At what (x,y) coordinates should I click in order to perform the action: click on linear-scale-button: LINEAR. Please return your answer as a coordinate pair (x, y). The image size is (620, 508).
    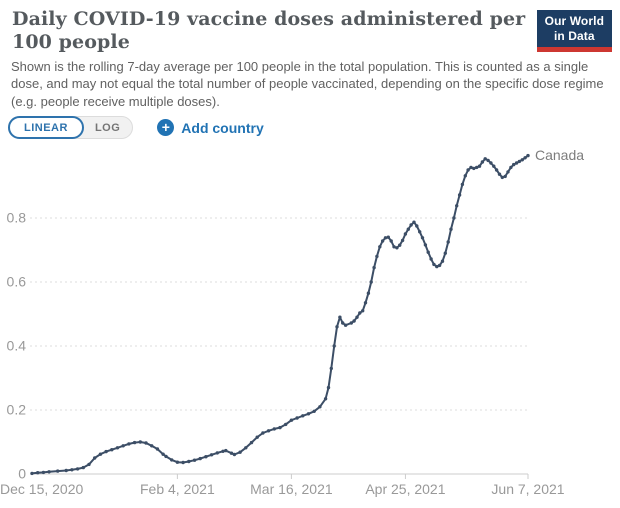
    Looking at the image, I should click on (46, 127).